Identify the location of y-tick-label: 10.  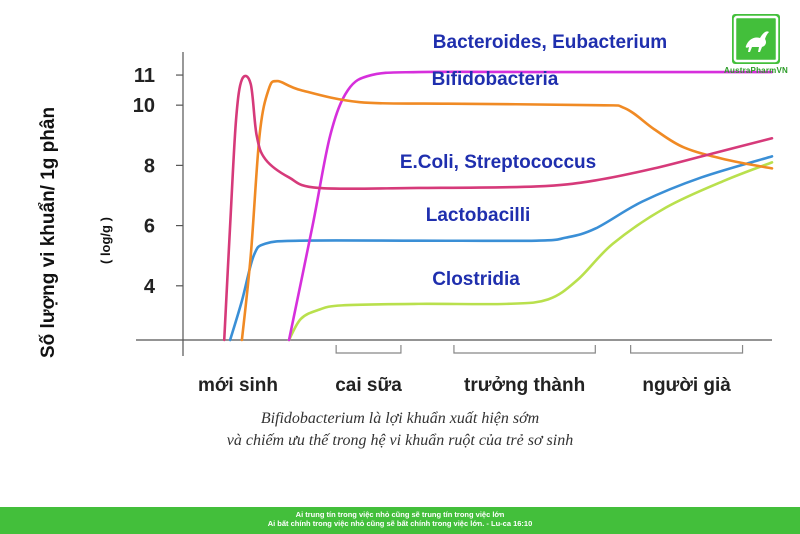
(144, 106).